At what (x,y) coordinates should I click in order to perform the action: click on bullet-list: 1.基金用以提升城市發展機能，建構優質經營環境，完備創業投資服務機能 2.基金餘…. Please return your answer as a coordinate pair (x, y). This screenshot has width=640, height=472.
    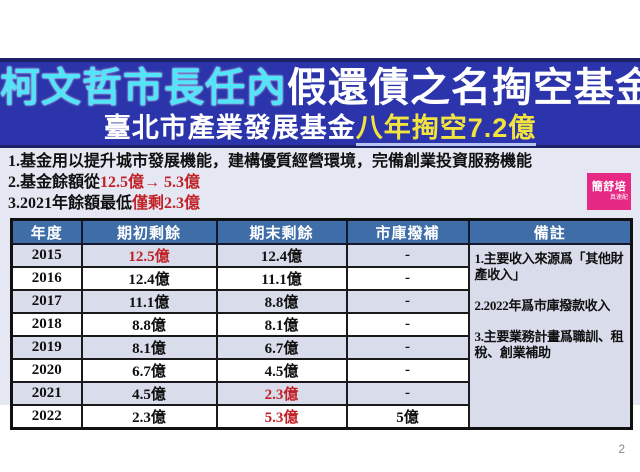
    Looking at the image, I should click on (293, 182).